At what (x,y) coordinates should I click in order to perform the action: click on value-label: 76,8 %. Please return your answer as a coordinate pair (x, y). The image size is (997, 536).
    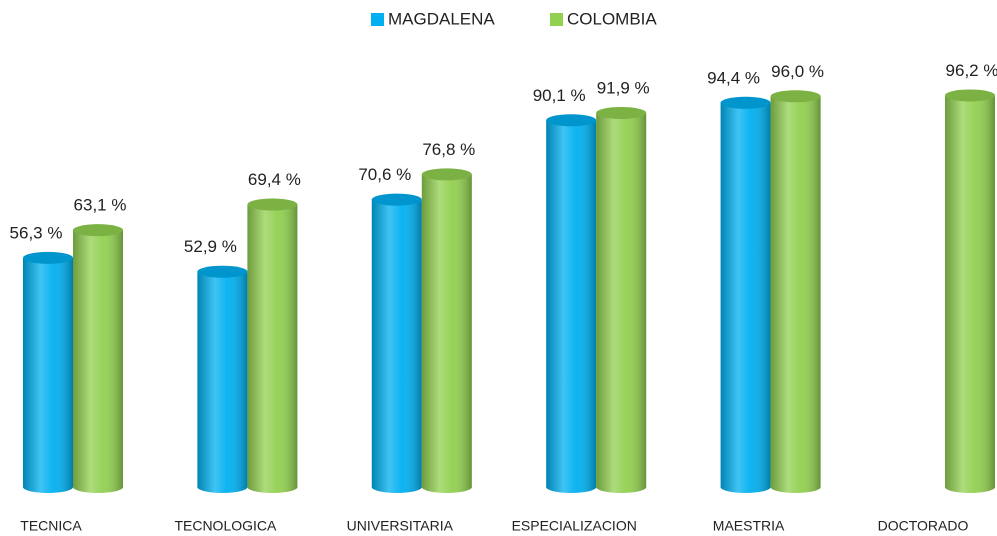
    Looking at the image, I should click on (448, 149).